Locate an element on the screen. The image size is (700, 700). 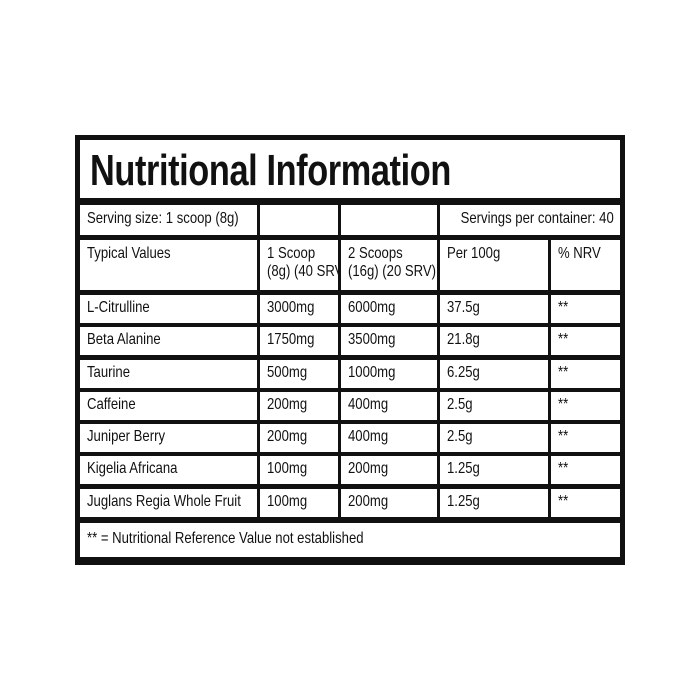
table-cell: 500mg is located at coordinates (299, 374).